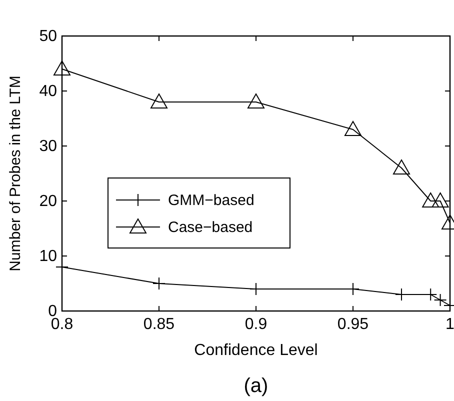  Describe the element at coordinates (450, 324) in the screenshot. I see `x-tick-label: 1` at that location.